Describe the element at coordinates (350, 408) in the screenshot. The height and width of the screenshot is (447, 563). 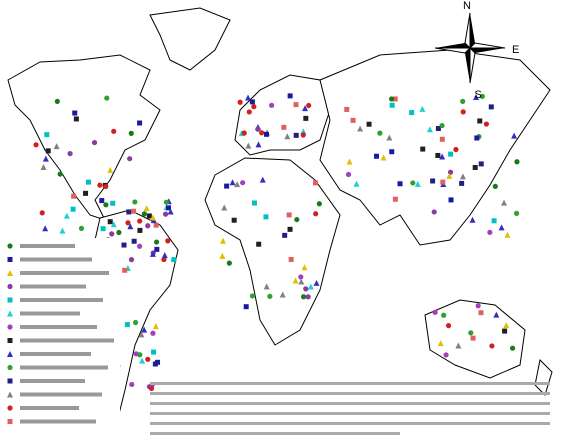
I see `notes-block` at that location.